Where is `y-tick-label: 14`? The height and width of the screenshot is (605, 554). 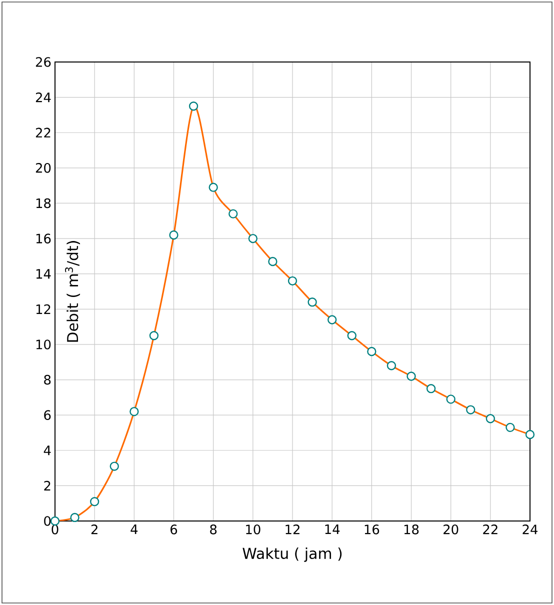 y-tick-label: 14 is located at coordinates (43, 274).